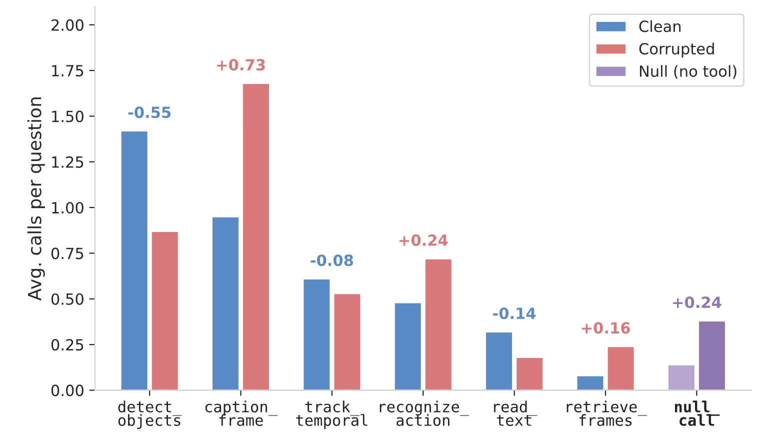 The height and width of the screenshot is (436, 759). I want to click on y-axis-title: Avg. calls per question, so click(36, 199).